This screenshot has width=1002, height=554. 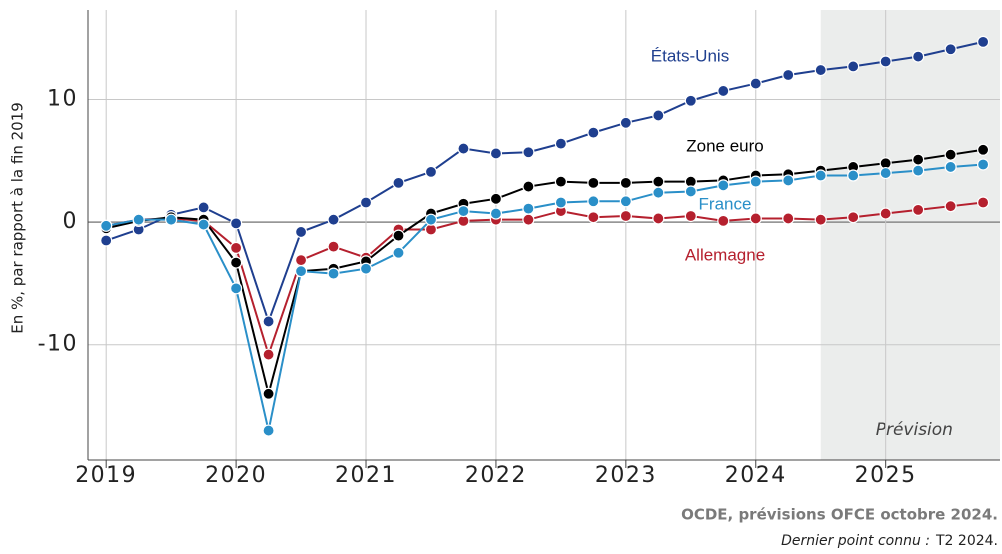 What do you see at coordinates (855, 541) in the screenshot?
I see `note: Dernier point connu :` at bounding box center [855, 541].